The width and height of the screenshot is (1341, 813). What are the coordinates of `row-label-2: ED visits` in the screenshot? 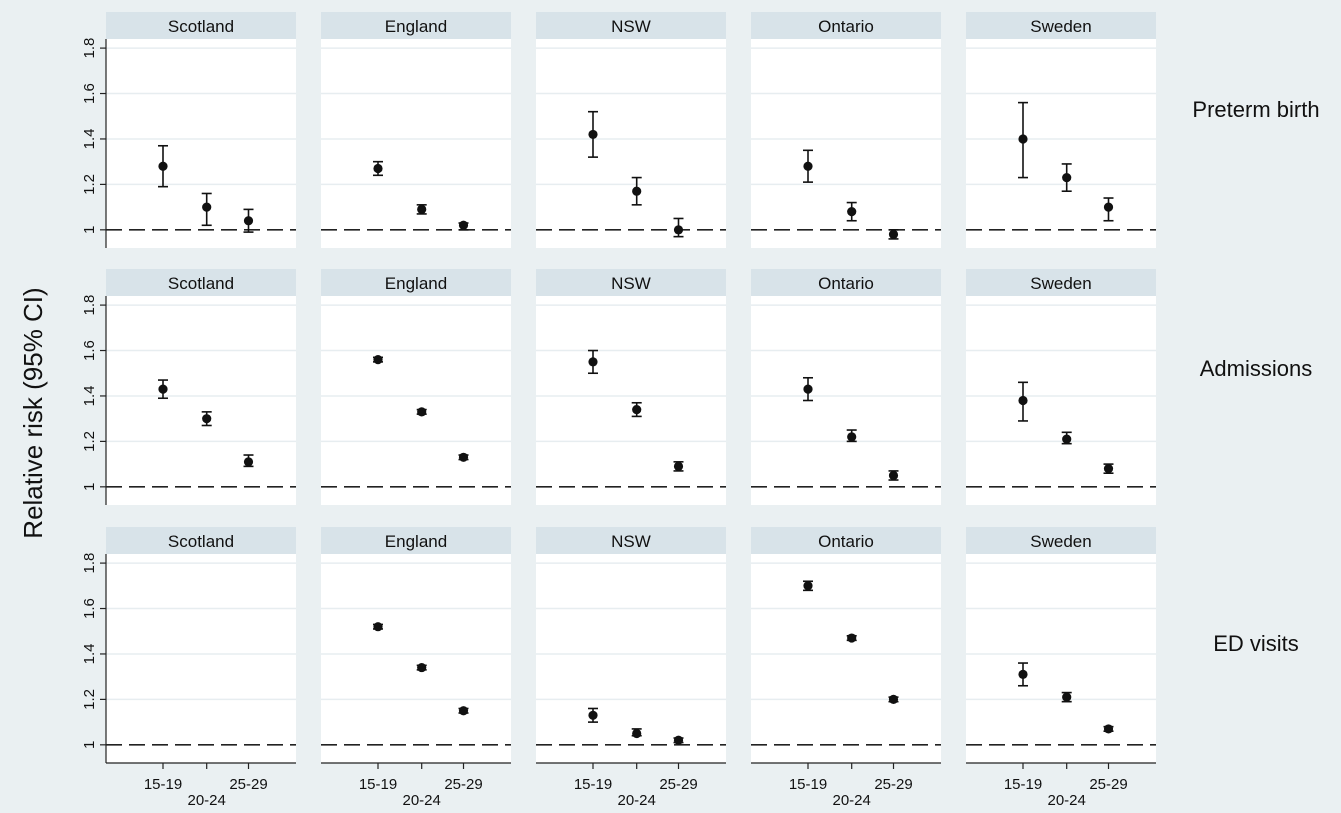 It's located at (1256, 643).